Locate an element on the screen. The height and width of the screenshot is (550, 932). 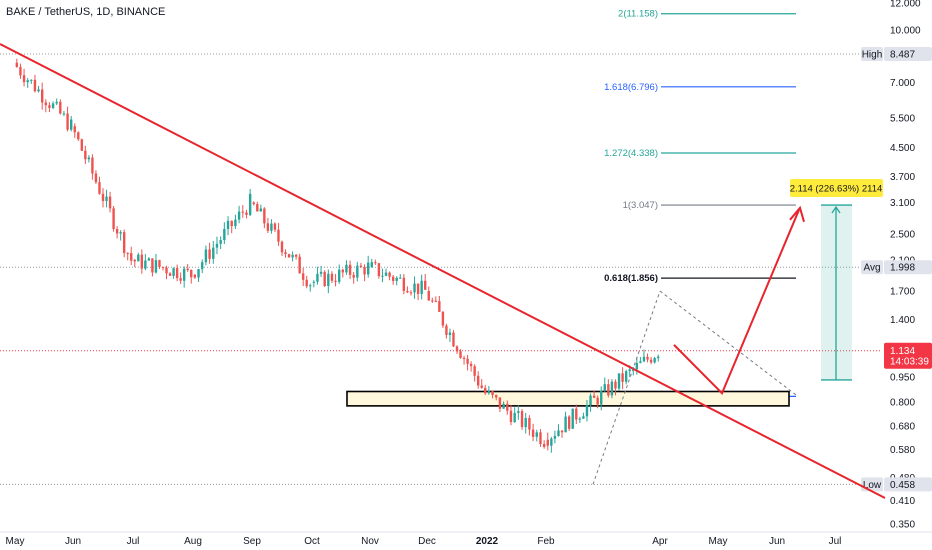
price-tag-value: 1.998 is located at coordinates (902, 268).